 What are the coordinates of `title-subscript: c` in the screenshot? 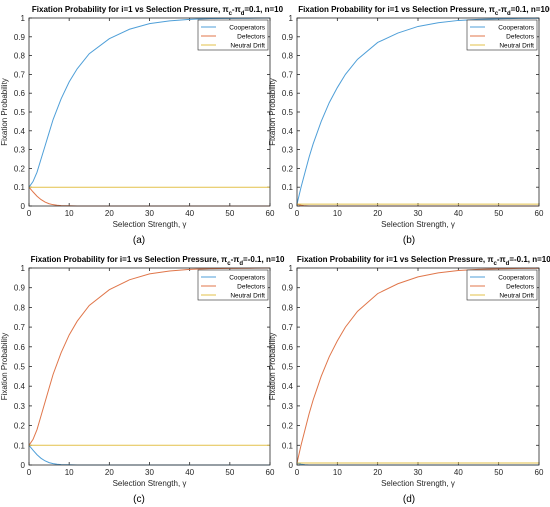 It's located at (497, 14).